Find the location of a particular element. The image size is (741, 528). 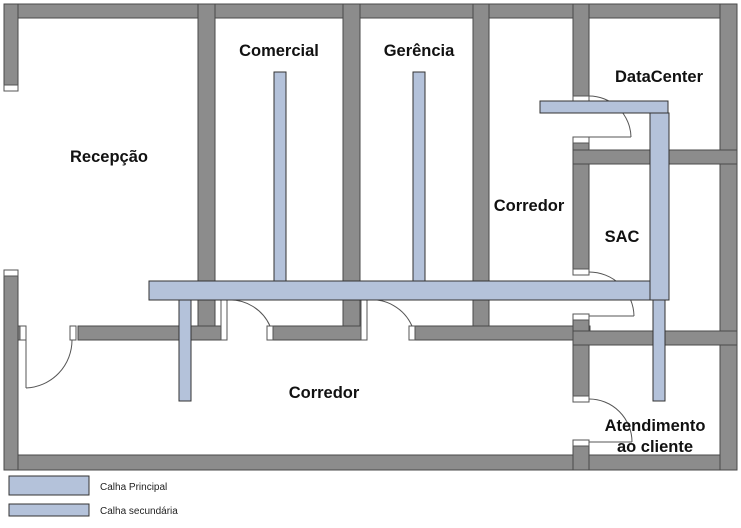

room-label-atendimento-2: ao cliente is located at coordinates (655, 447).